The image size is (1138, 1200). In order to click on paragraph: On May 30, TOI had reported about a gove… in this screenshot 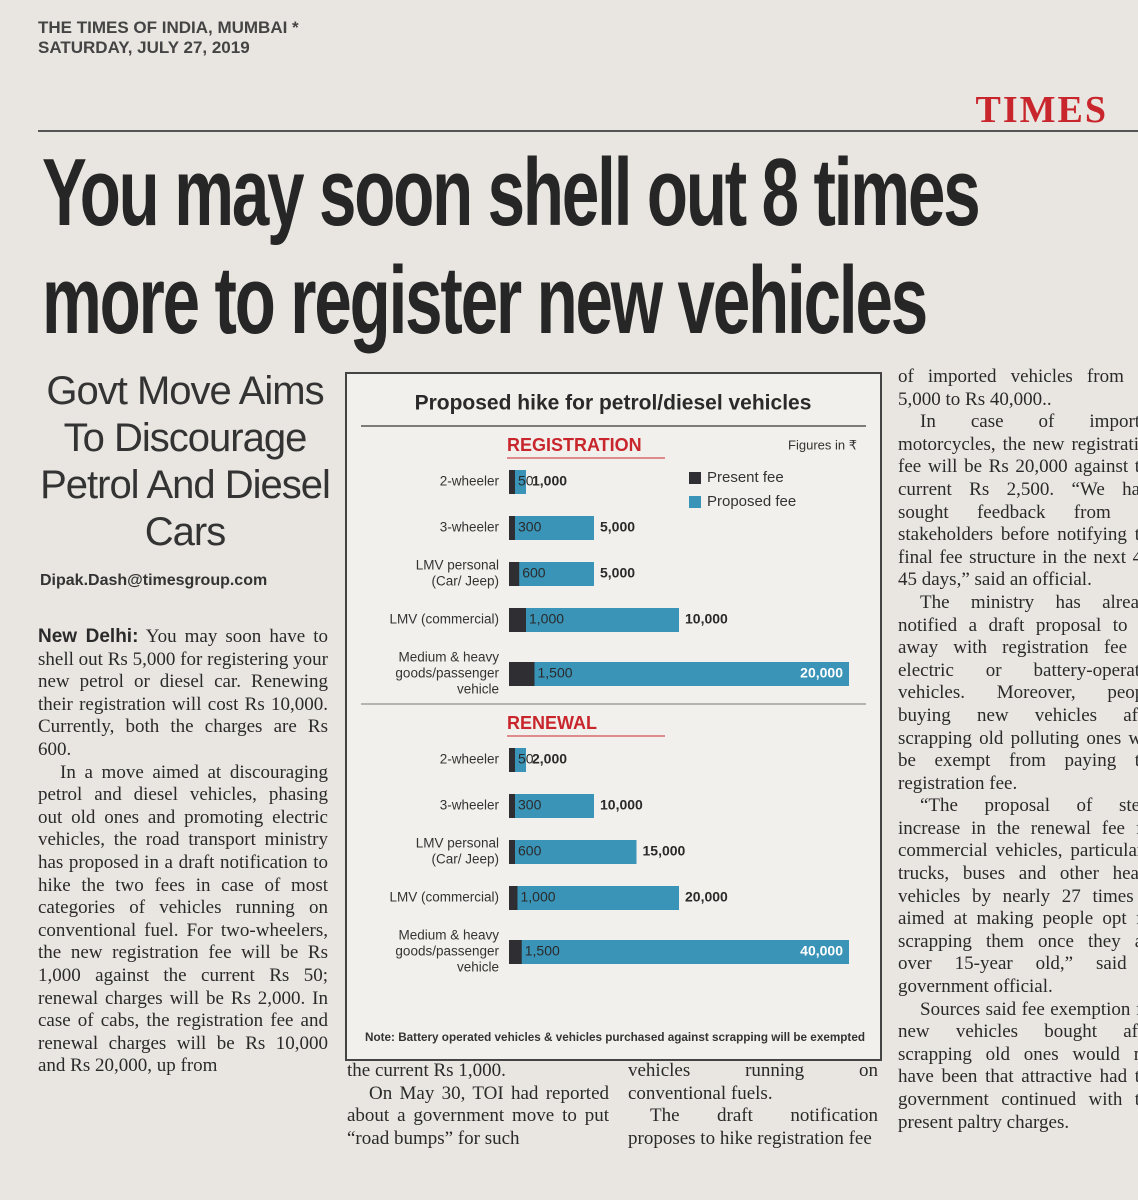, I will do `click(478, 1115)`.